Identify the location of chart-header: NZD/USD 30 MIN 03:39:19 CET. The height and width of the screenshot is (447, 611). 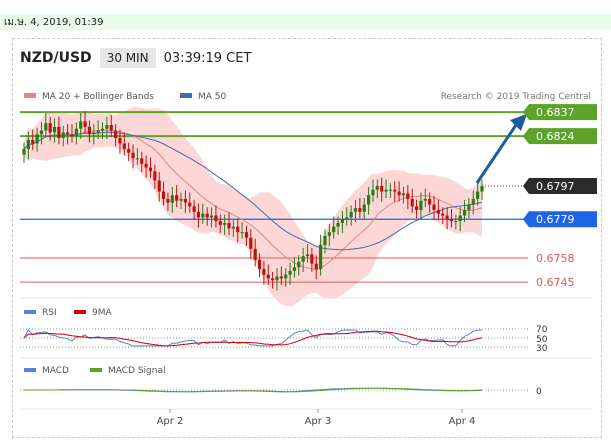
(135, 58).